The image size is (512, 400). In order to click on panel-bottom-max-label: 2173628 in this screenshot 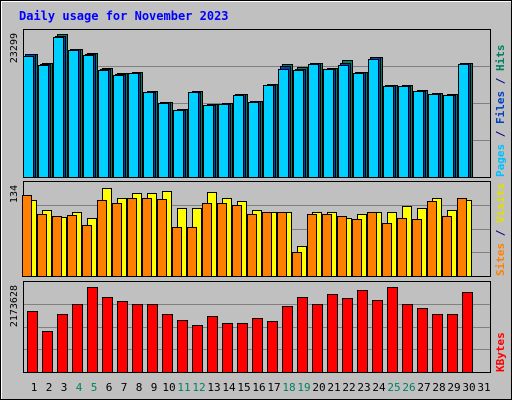, I will do `click(14, 306)`.